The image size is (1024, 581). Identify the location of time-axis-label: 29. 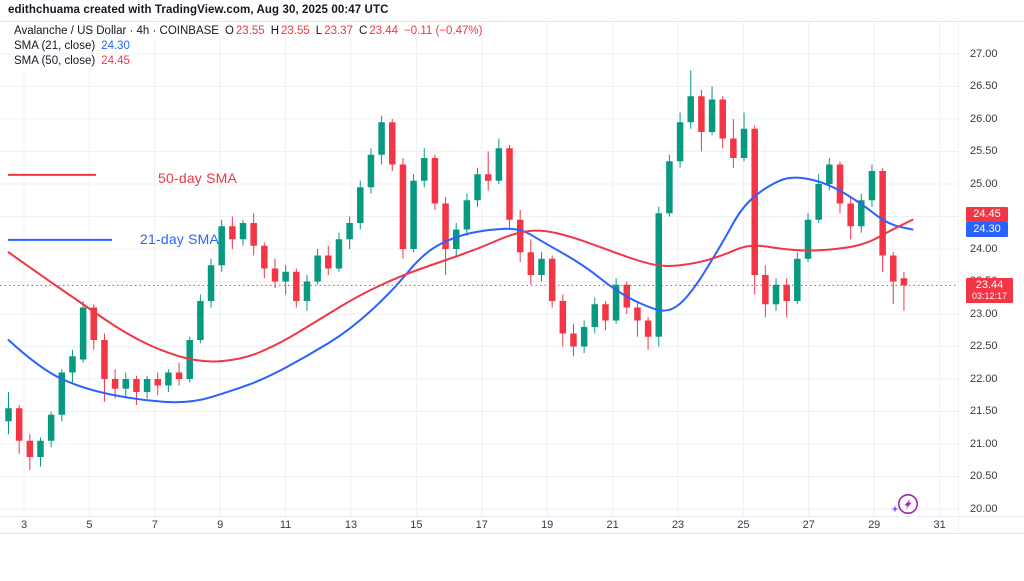
(874, 525).